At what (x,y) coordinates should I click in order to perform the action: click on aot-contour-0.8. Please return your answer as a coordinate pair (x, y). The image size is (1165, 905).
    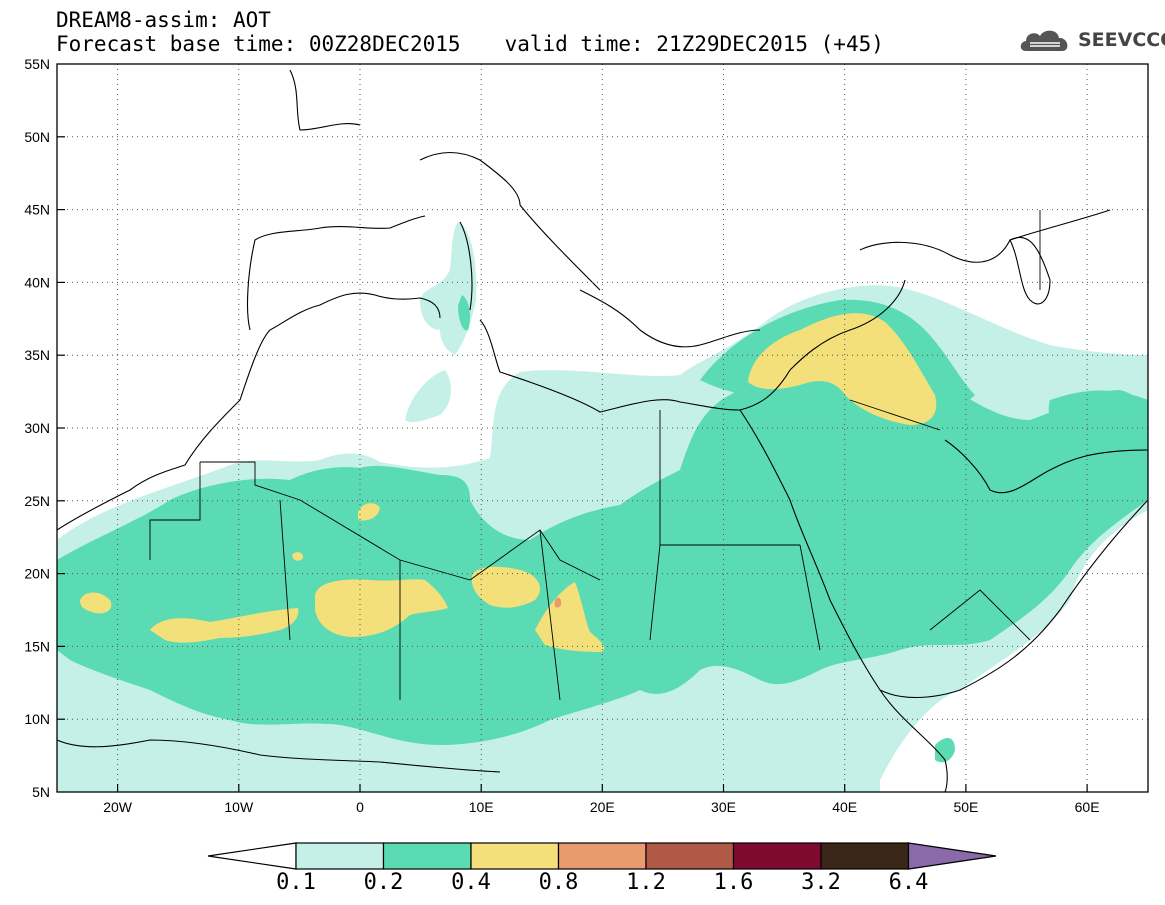
    Looking at the image, I should click on (558, 602).